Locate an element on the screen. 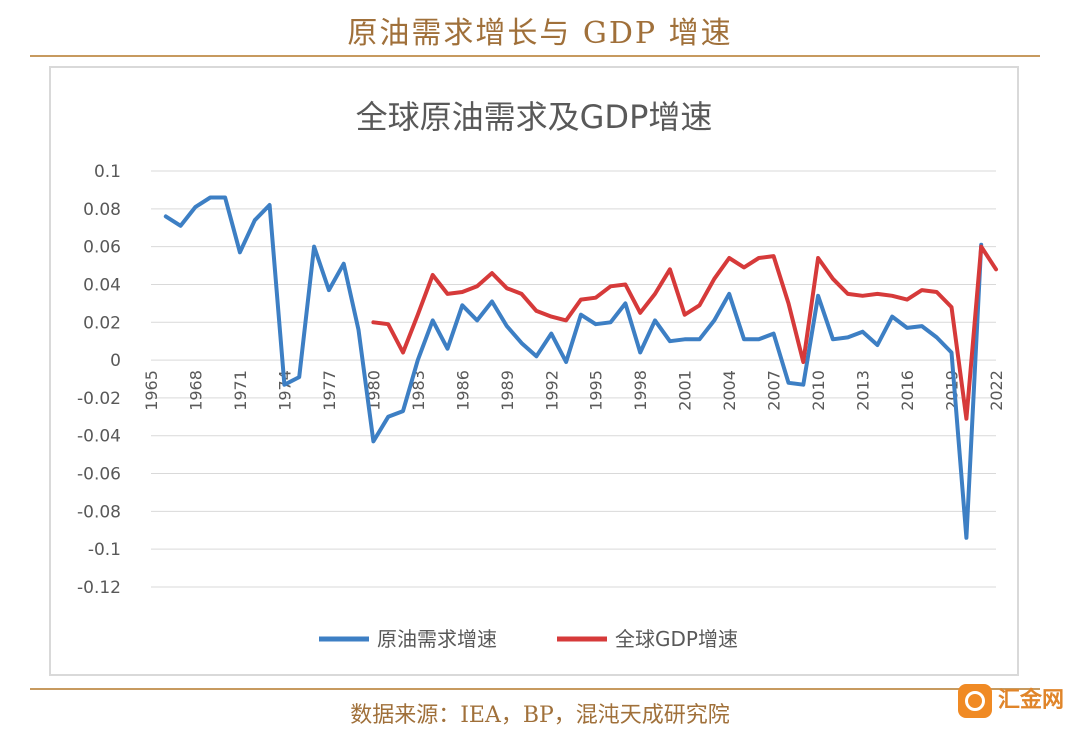 The width and height of the screenshot is (1080, 740). page-title: 原油需求增长与 GDP 增速 is located at coordinates (540, 33).